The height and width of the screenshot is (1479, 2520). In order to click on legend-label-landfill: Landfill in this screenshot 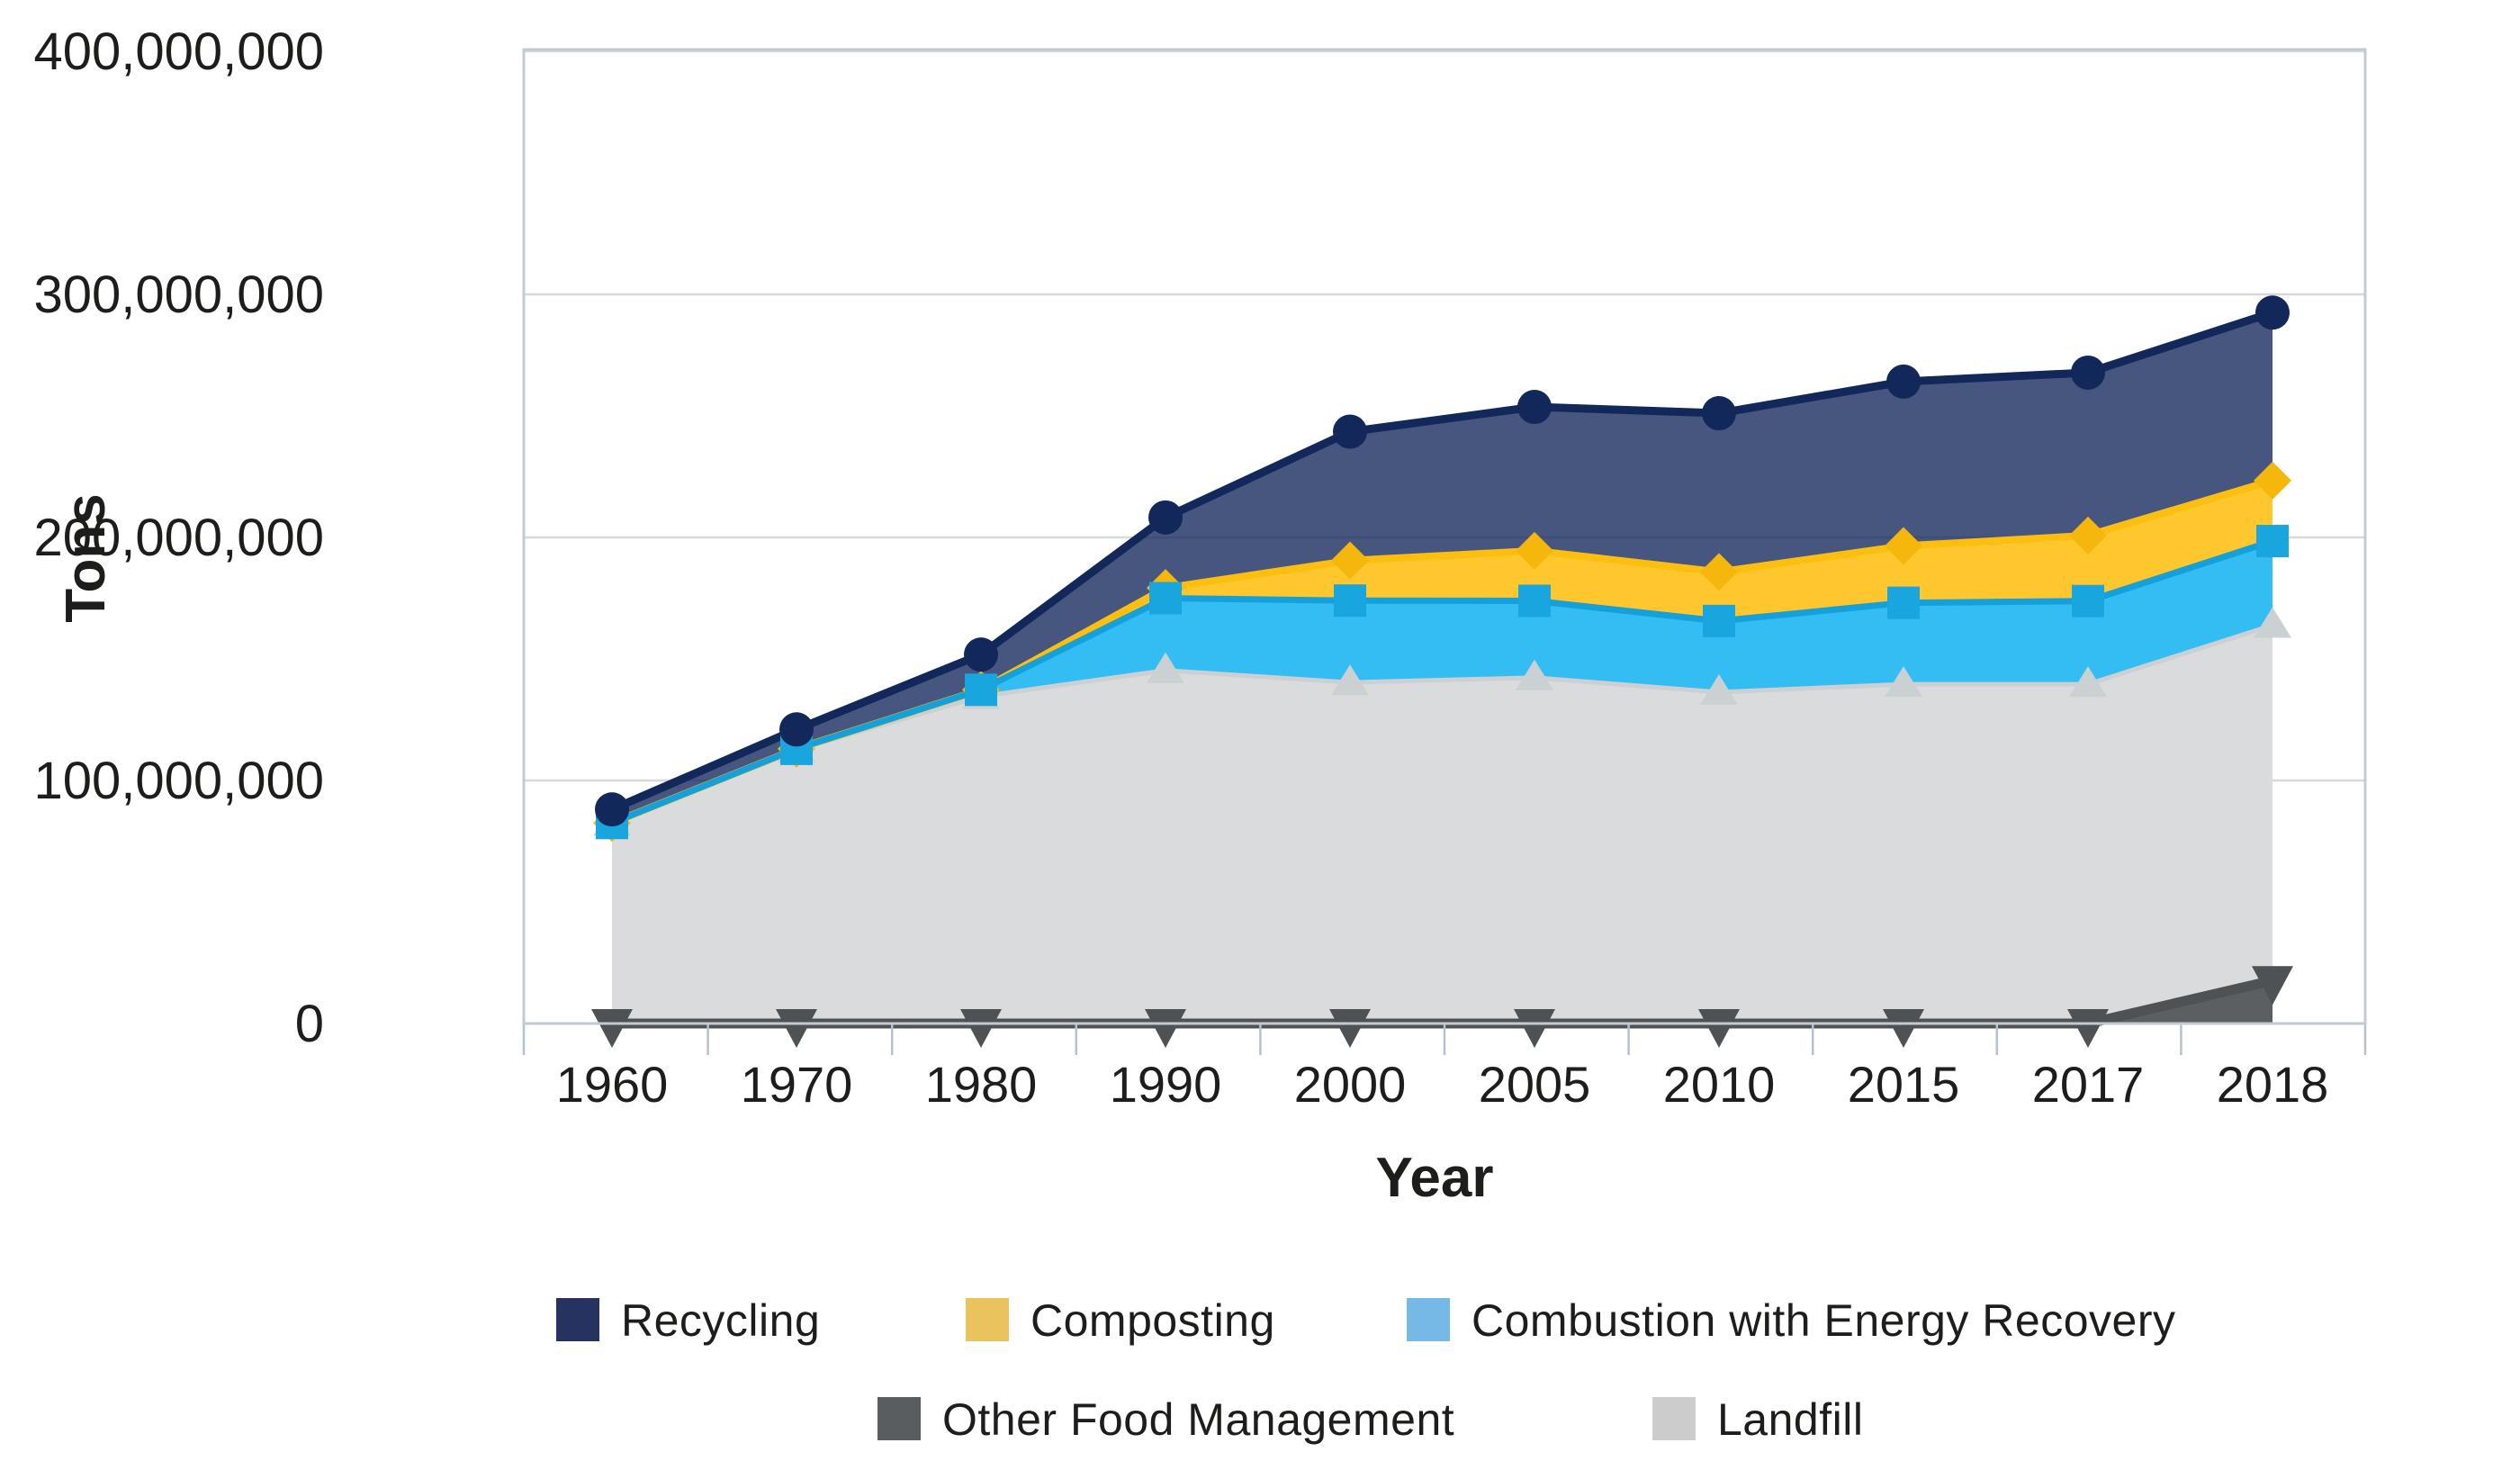, I will do `click(1791, 1419)`.